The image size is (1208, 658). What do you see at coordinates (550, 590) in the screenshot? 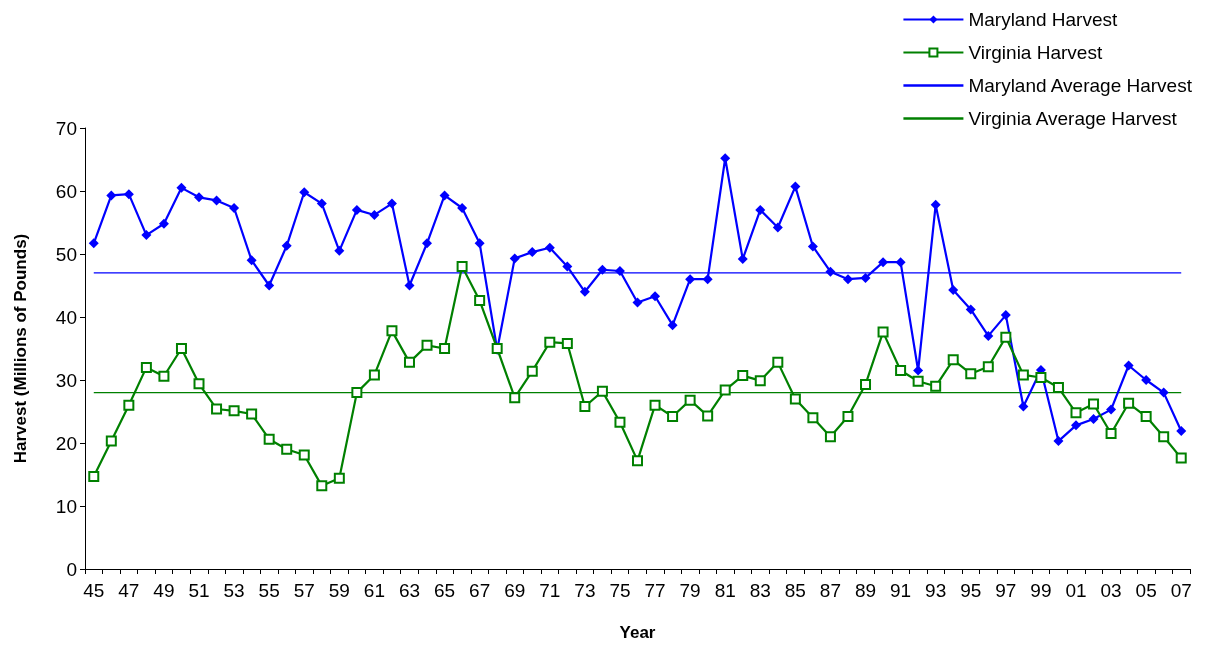
I see `x-tick-label: 71` at bounding box center [550, 590].